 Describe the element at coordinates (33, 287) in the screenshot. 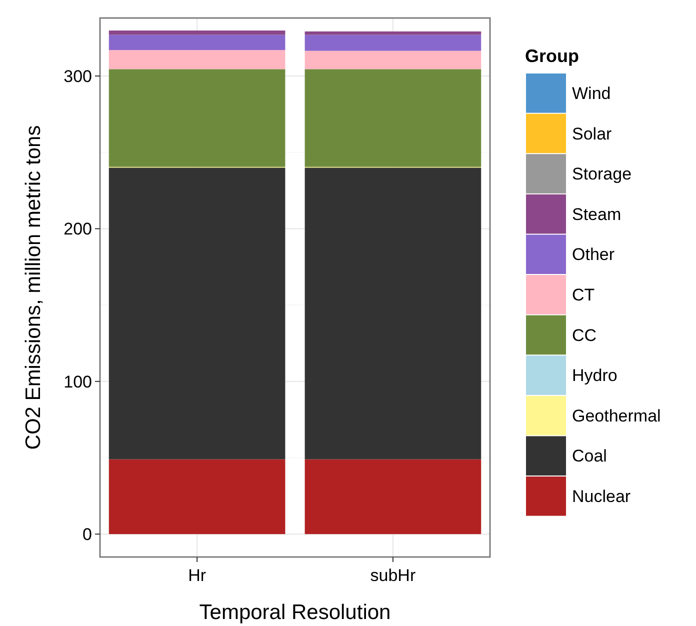

I see `y-axis-title: CO2 Emissions, million metric tons` at that location.